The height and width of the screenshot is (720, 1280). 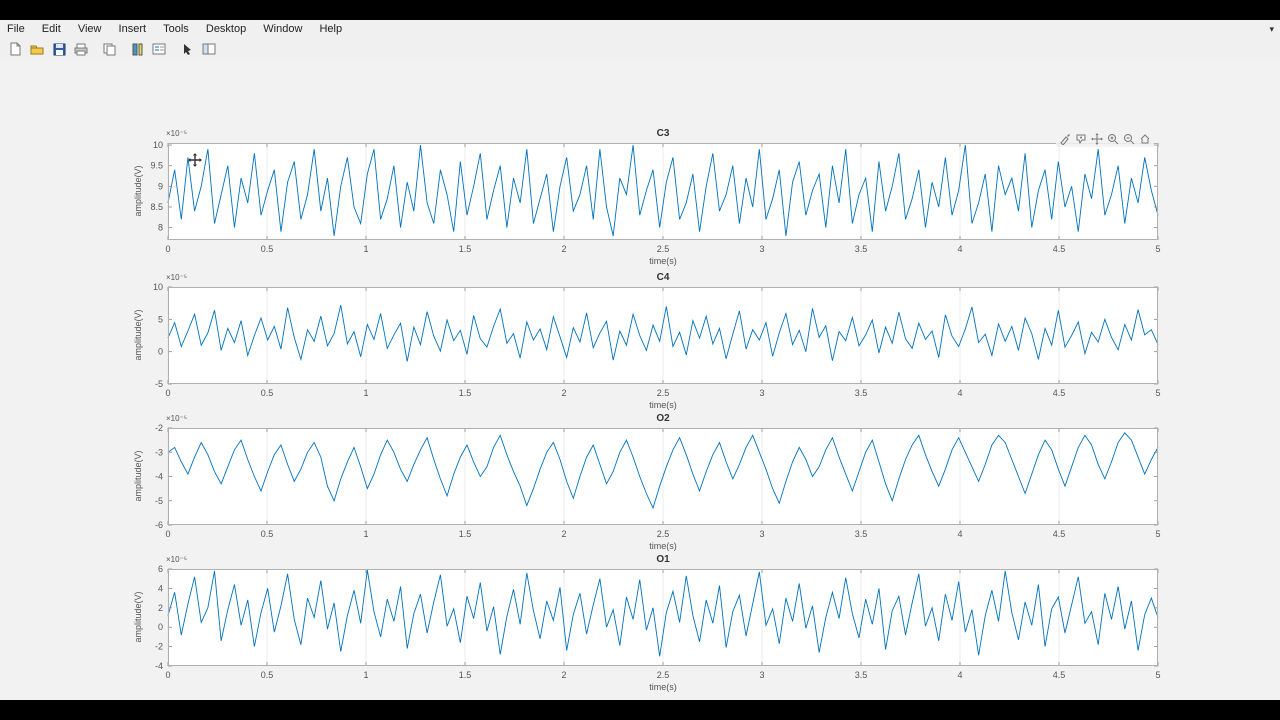 What do you see at coordinates (663, 418) in the screenshot?
I see `plot-title: O2` at bounding box center [663, 418].